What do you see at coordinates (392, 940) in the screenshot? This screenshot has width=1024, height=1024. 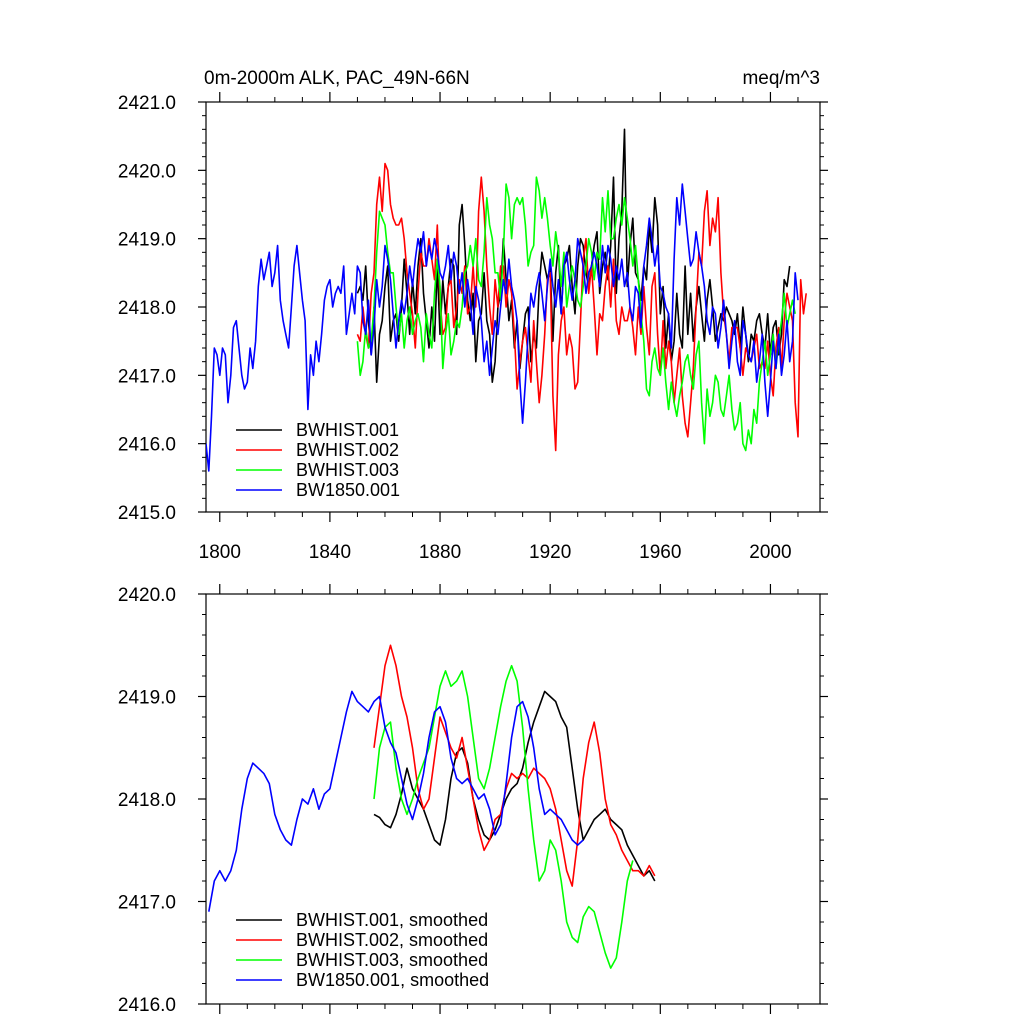 I see `bottom-legend-label: BWHIST.002, smoothed` at bounding box center [392, 940].